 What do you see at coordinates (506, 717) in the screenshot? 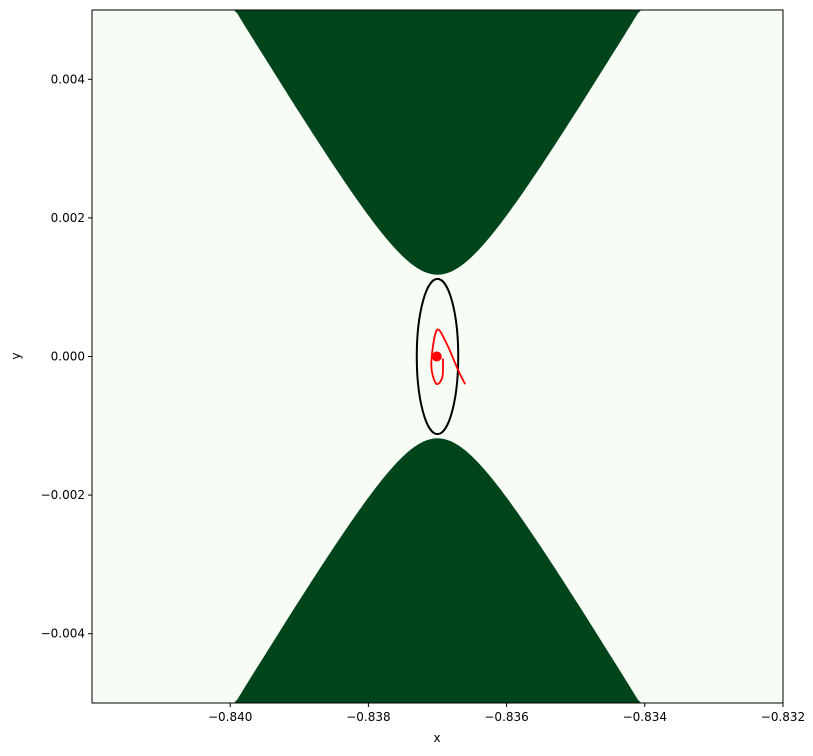
I see `x-tick-label: −0.836` at bounding box center [506, 717].